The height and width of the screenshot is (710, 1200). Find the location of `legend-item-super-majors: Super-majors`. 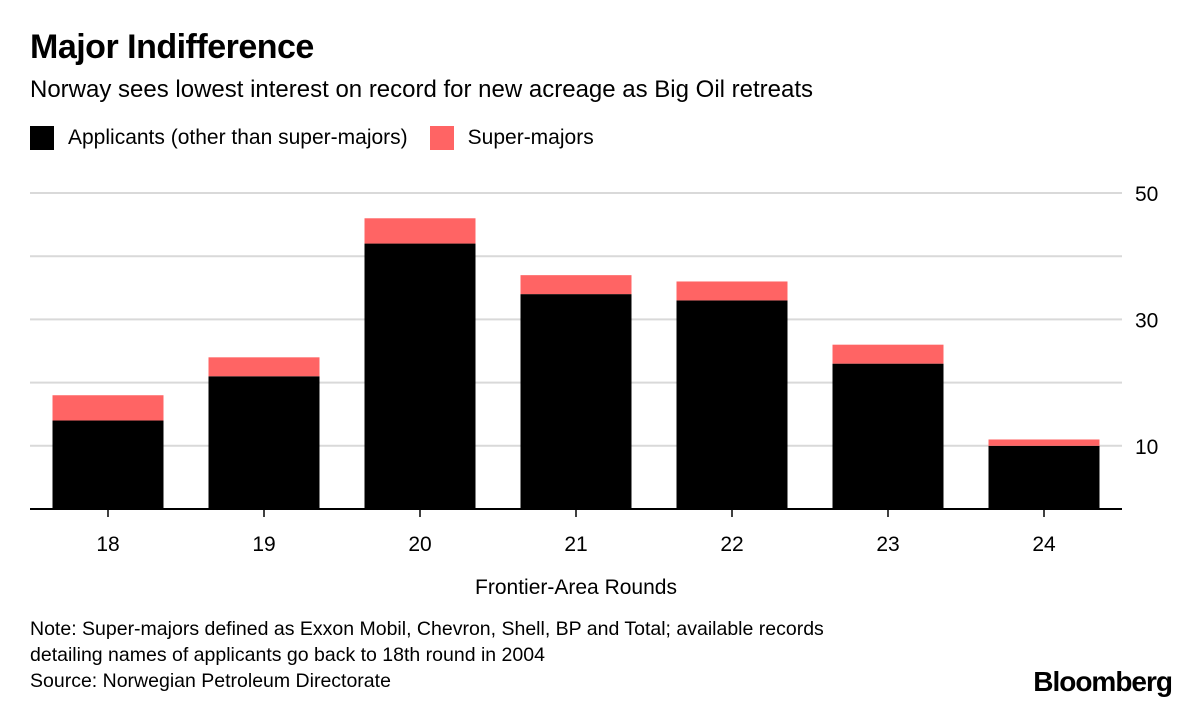

legend-item-super-majors: Super-majors is located at coordinates (511, 138).